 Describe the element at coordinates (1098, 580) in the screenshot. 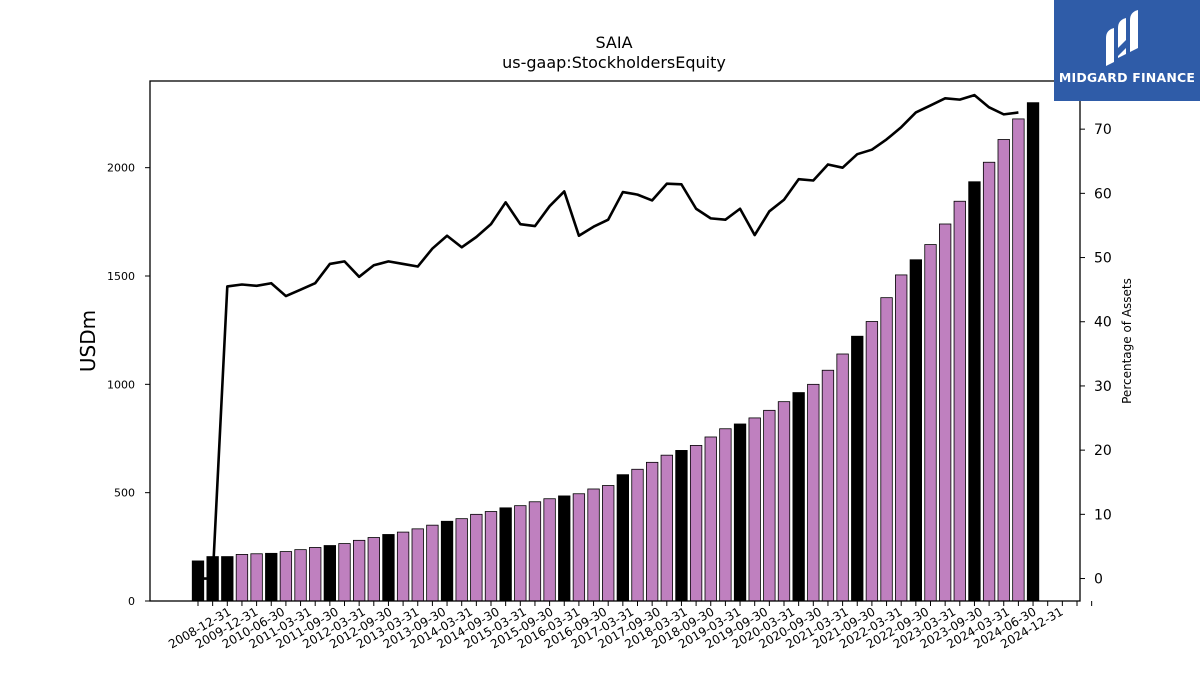

I see `y2-tick-label: 0` at that location.